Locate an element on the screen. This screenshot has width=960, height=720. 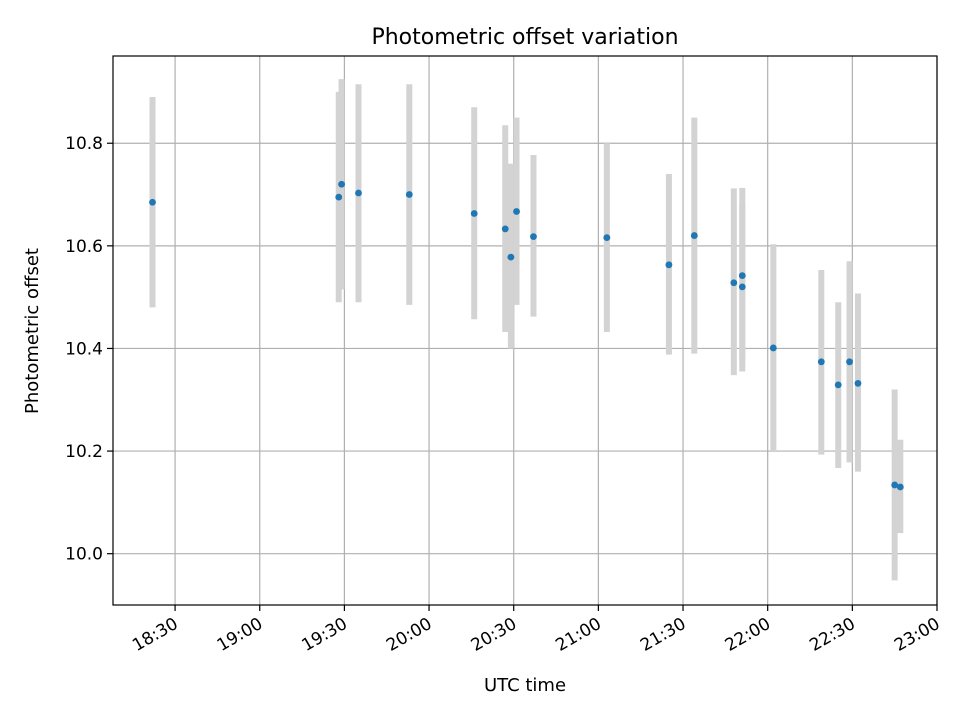
y-axis-ticks: 10.0 10.2 10.4 10.6 10.8 is located at coordinates (89, 349).